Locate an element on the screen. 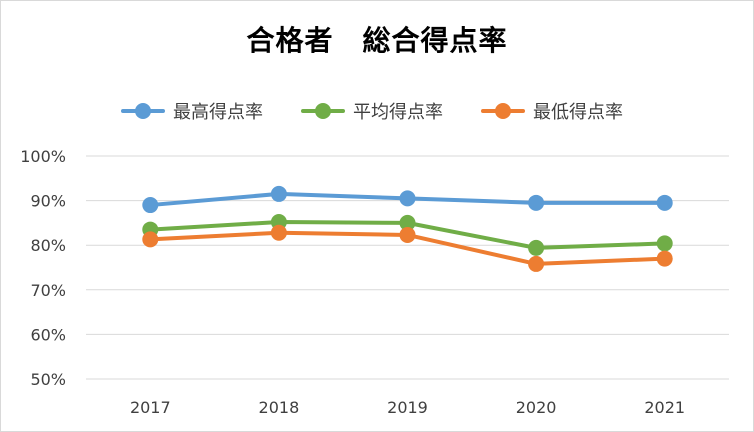  legend-dot-min is located at coordinates (503, 111).